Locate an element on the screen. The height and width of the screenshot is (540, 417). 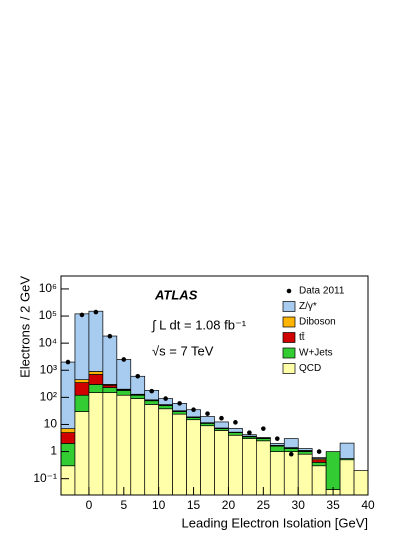
y-tick-label: 10 is located at coordinates (51, 424).